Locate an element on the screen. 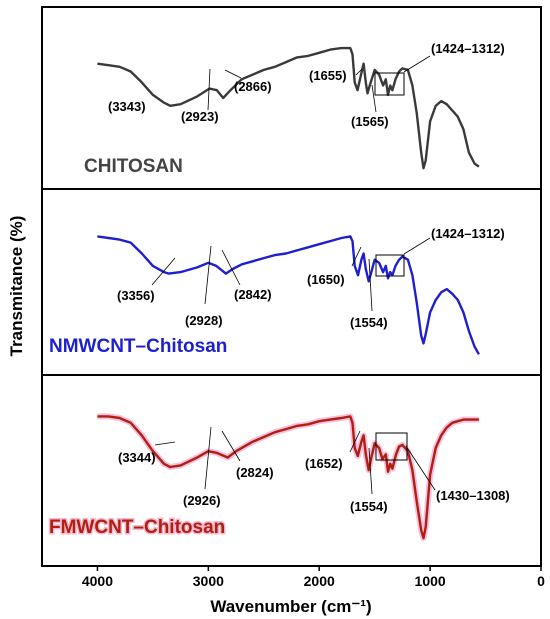 Image resolution: width=550 pixels, height=619 pixels. x-tick-label: 1000 is located at coordinates (430, 581).